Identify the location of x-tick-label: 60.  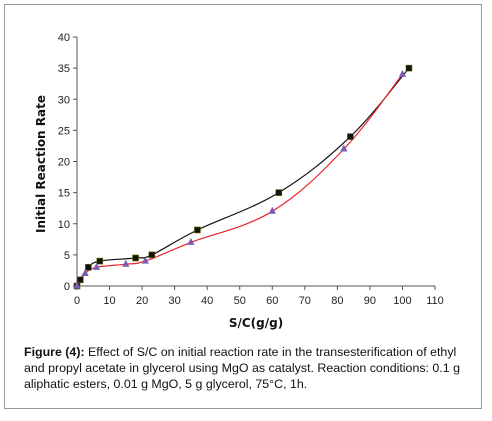
(272, 301).